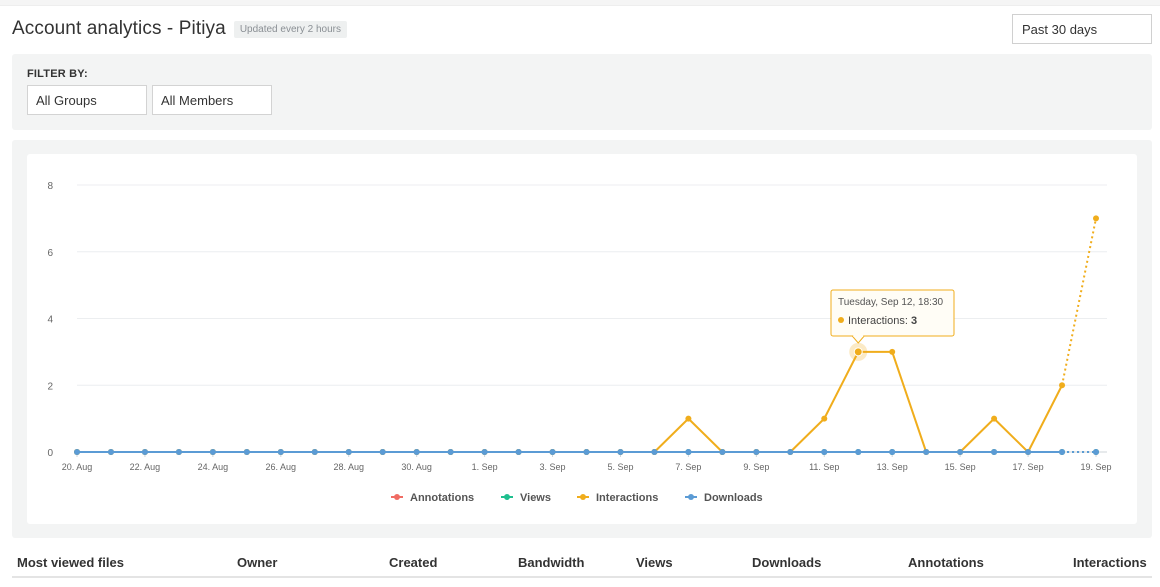 The image size is (1160, 587). Describe the element at coordinates (257, 562) in the screenshot. I see `column-owner: Owner` at that location.